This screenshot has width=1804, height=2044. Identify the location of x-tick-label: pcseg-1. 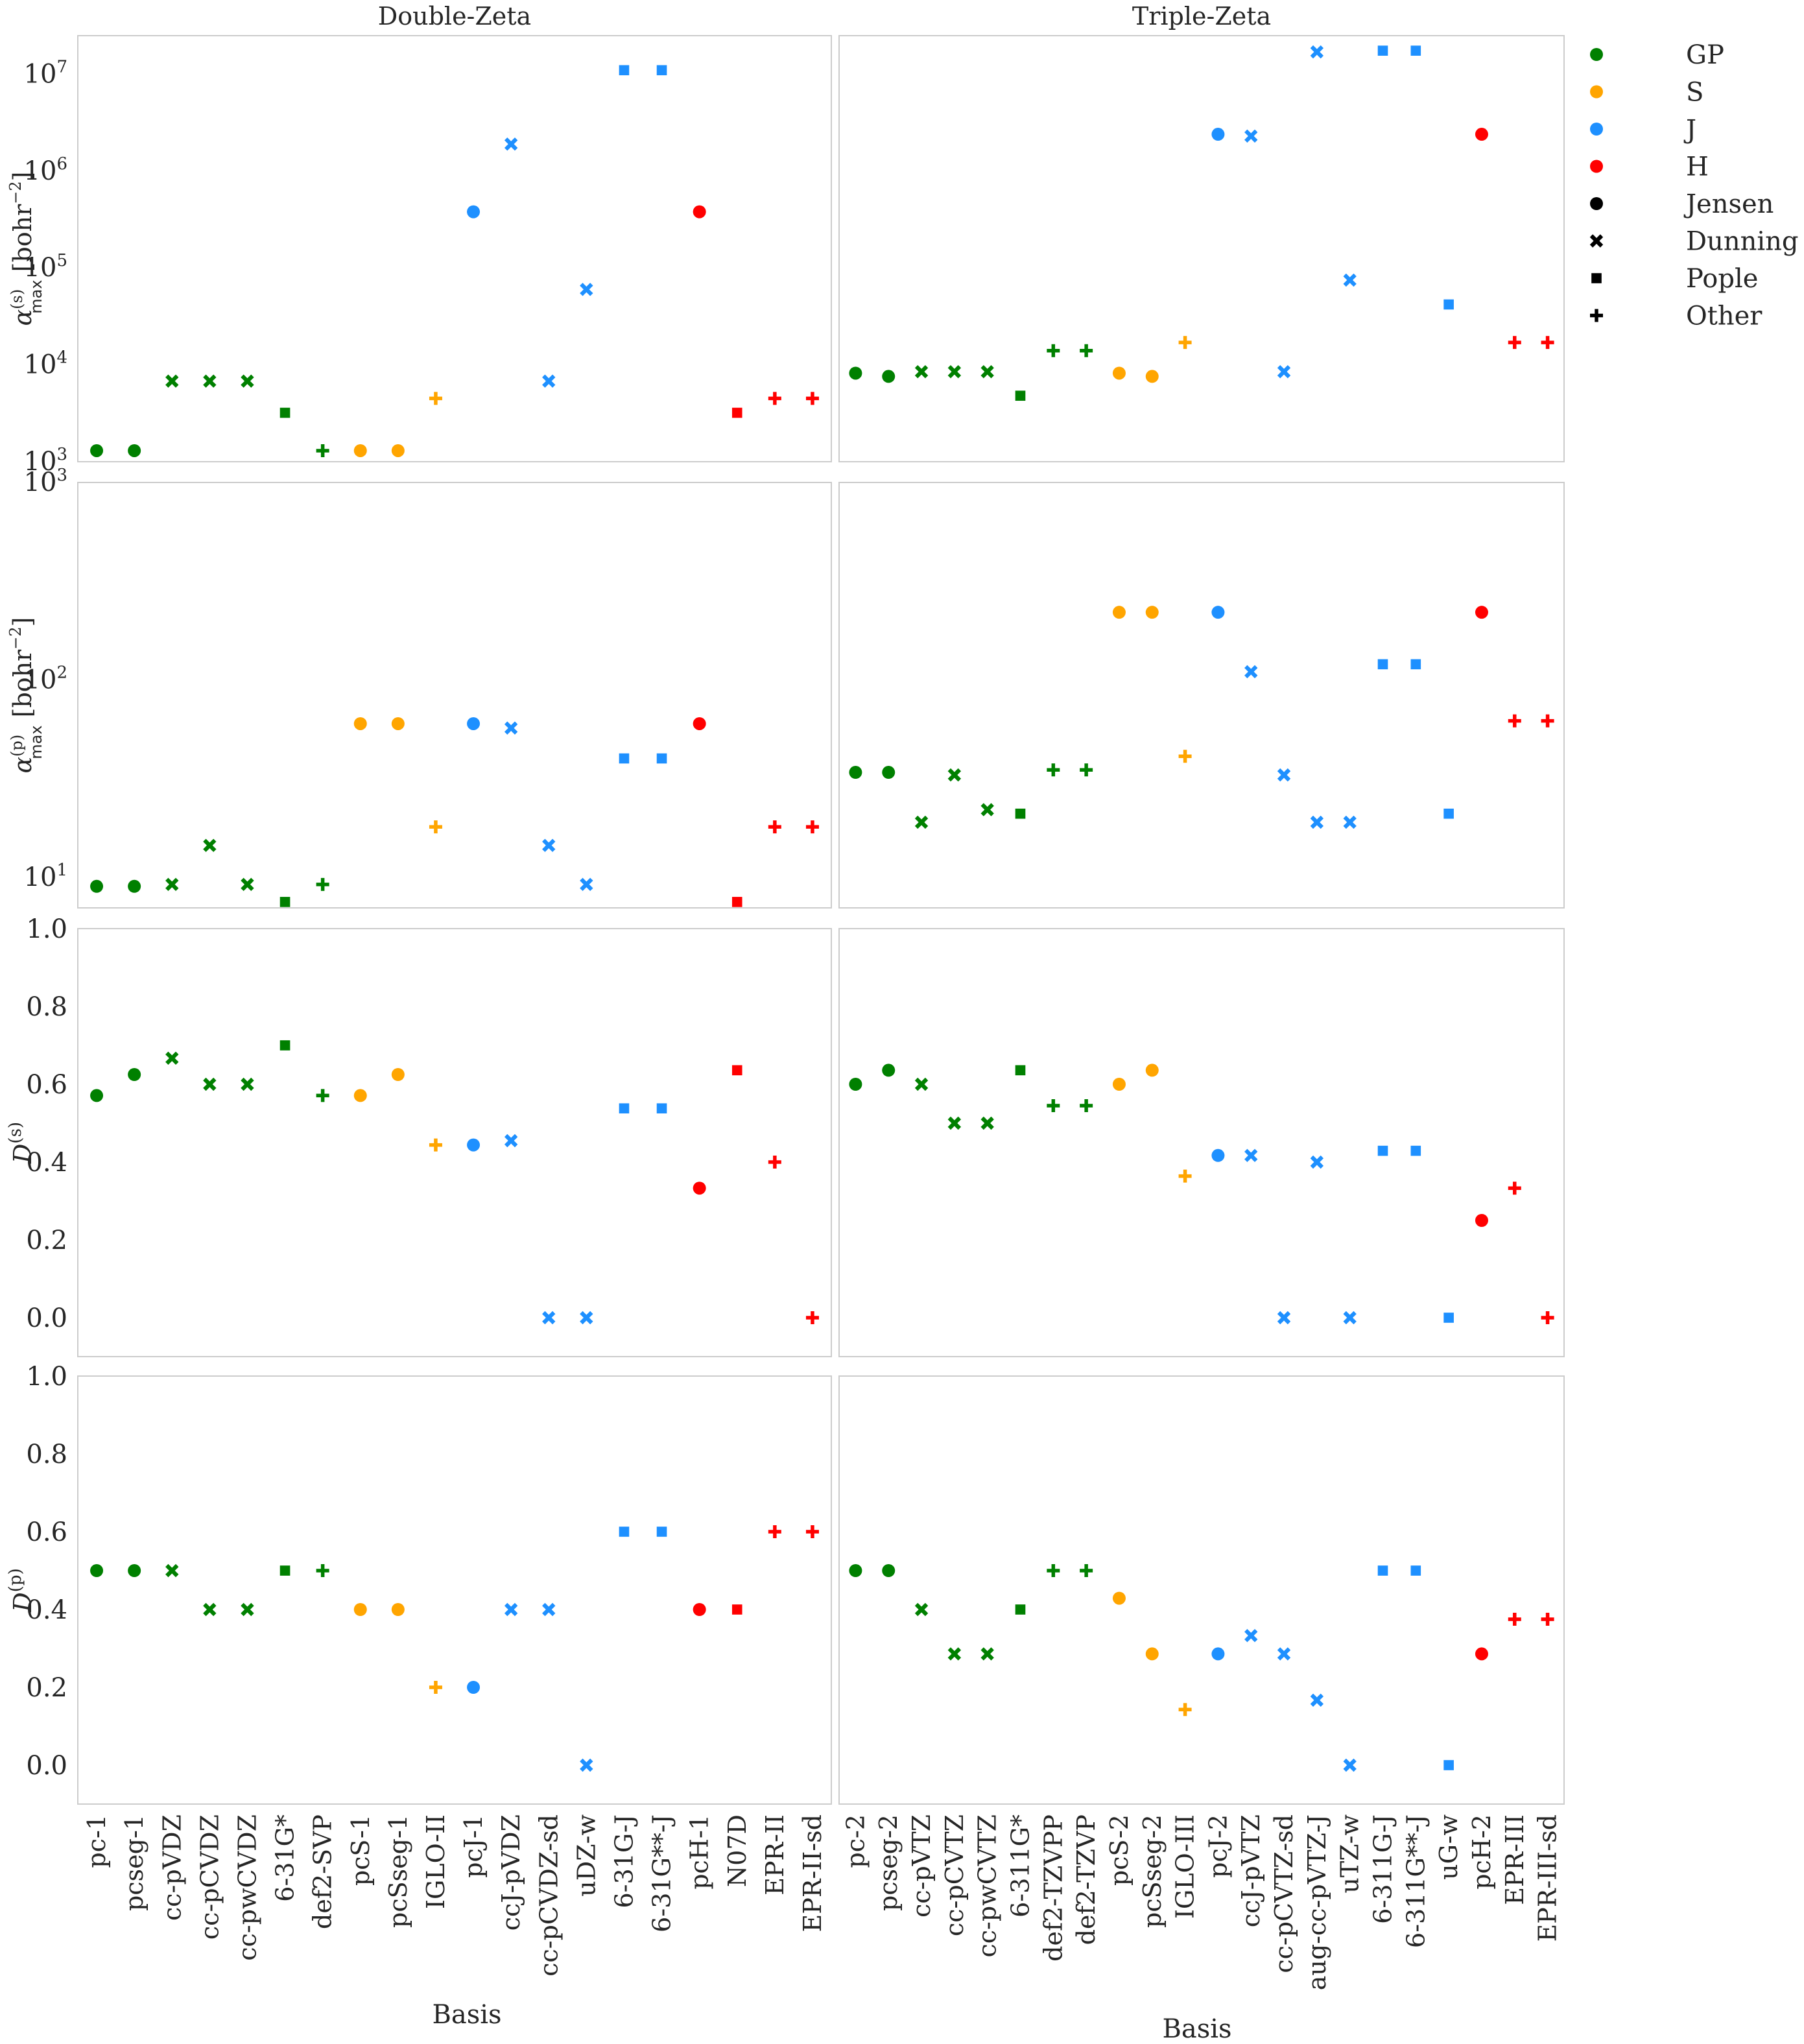
(134, 1862).